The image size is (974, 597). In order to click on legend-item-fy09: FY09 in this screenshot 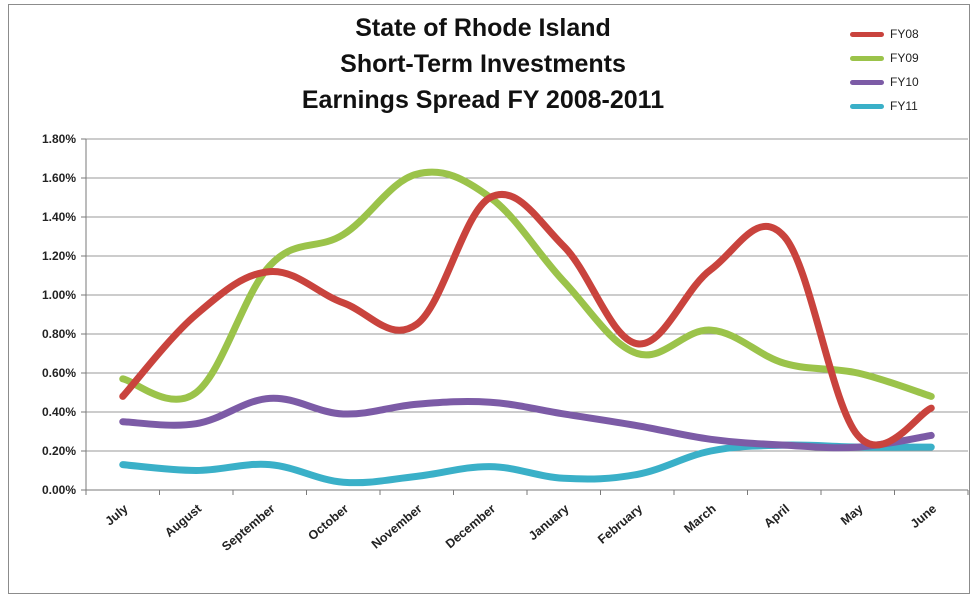, I will do `click(884, 58)`.